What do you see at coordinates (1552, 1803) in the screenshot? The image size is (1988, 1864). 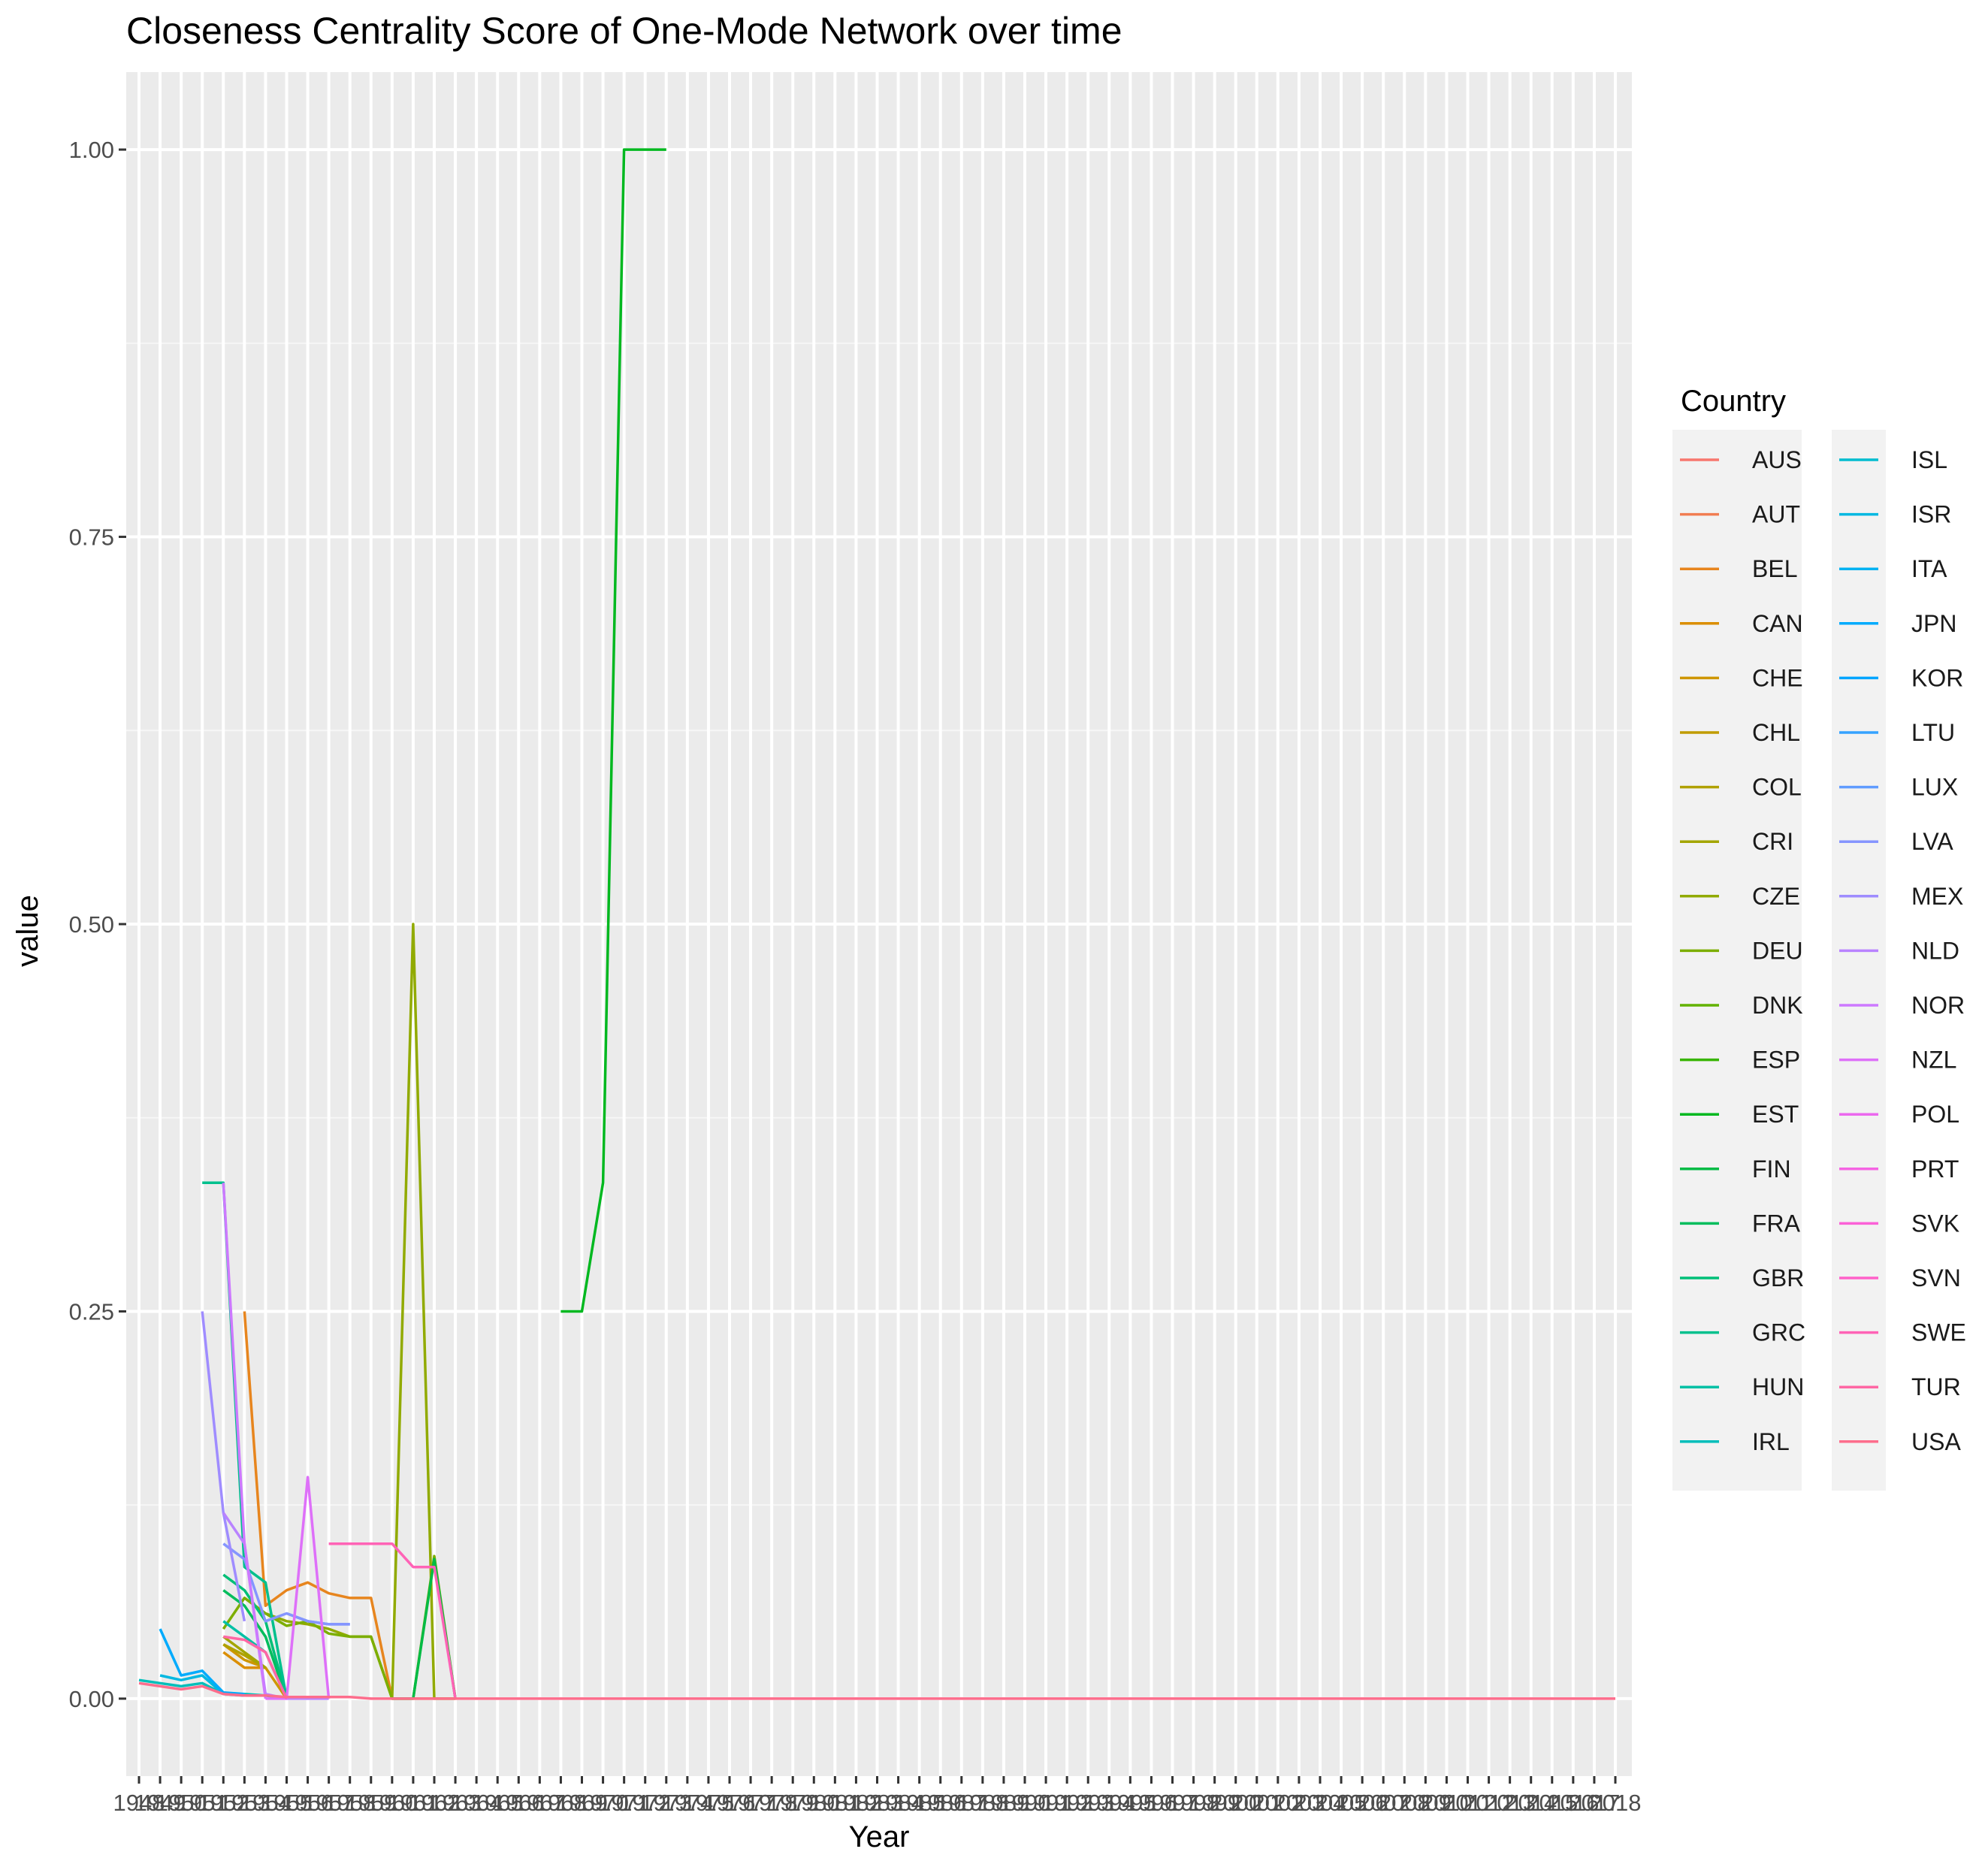 I see `x-tick-label: 2015` at bounding box center [1552, 1803].